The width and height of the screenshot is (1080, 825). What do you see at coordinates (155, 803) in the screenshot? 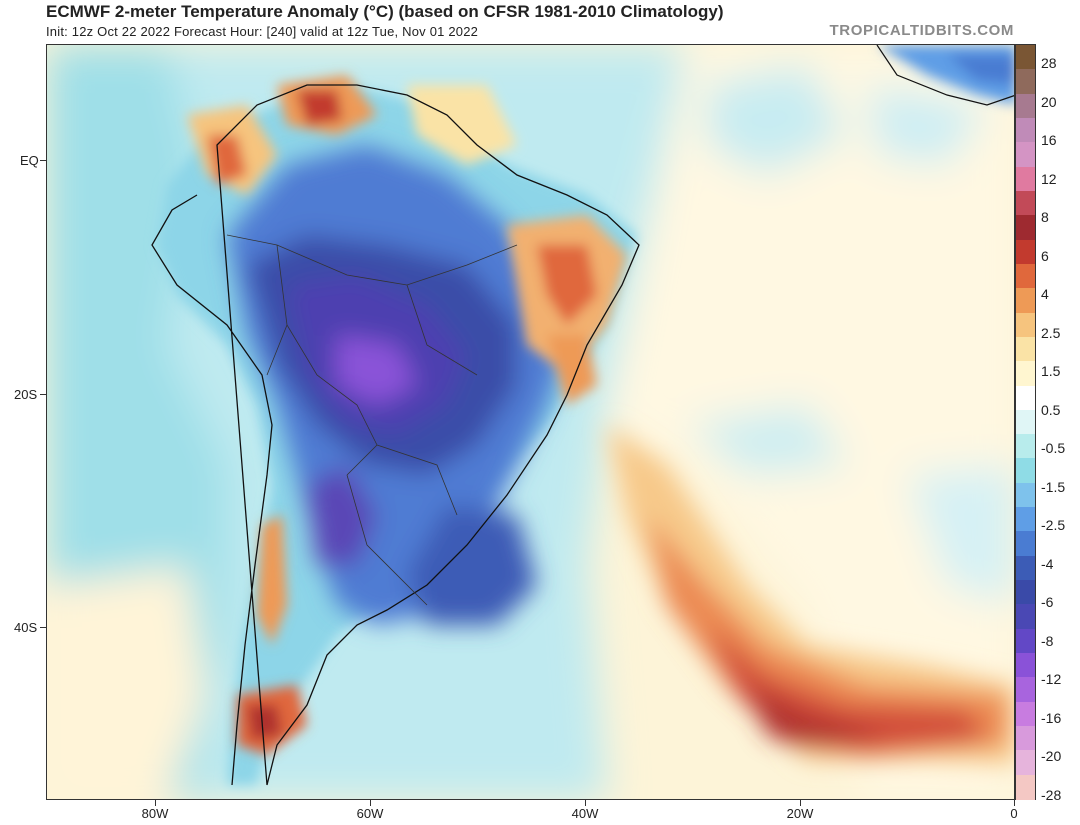
I see `lon-tick-80w` at bounding box center [155, 803].